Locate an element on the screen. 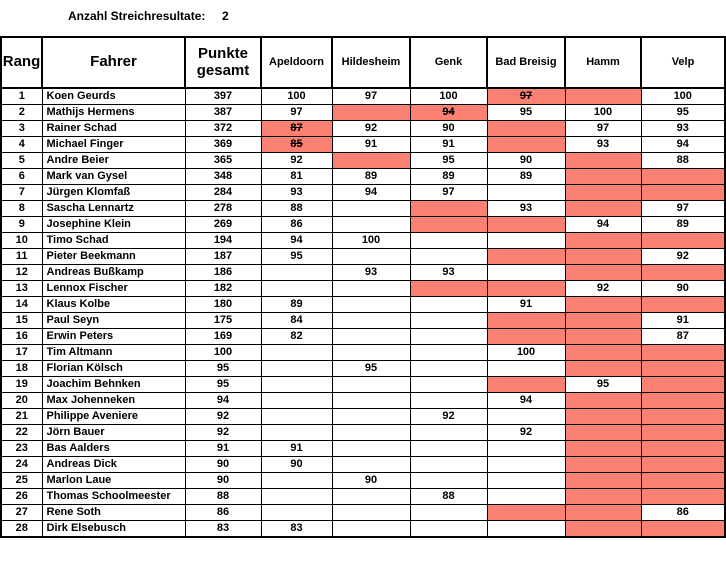  cell-genk: 92 is located at coordinates (448, 416).